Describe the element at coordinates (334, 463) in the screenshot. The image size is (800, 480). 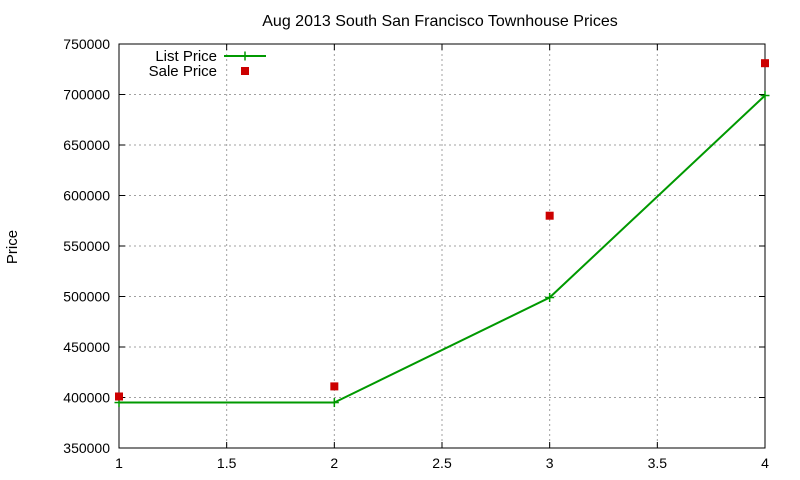
I see `x-tick-label: 2` at that location.